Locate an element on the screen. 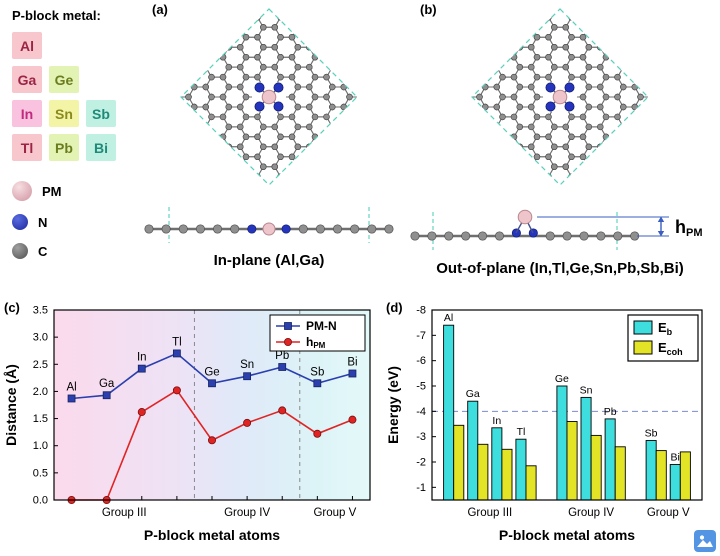 The height and width of the screenshot is (556, 720). svg-text: PM-N is located at coordinates (321, 326).